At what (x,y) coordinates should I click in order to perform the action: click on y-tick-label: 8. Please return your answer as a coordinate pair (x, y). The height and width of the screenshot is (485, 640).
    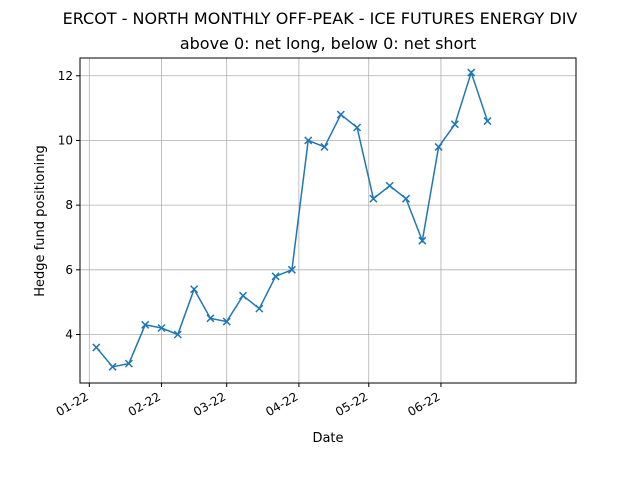
    Looking at the image, I should click on (69, 205).